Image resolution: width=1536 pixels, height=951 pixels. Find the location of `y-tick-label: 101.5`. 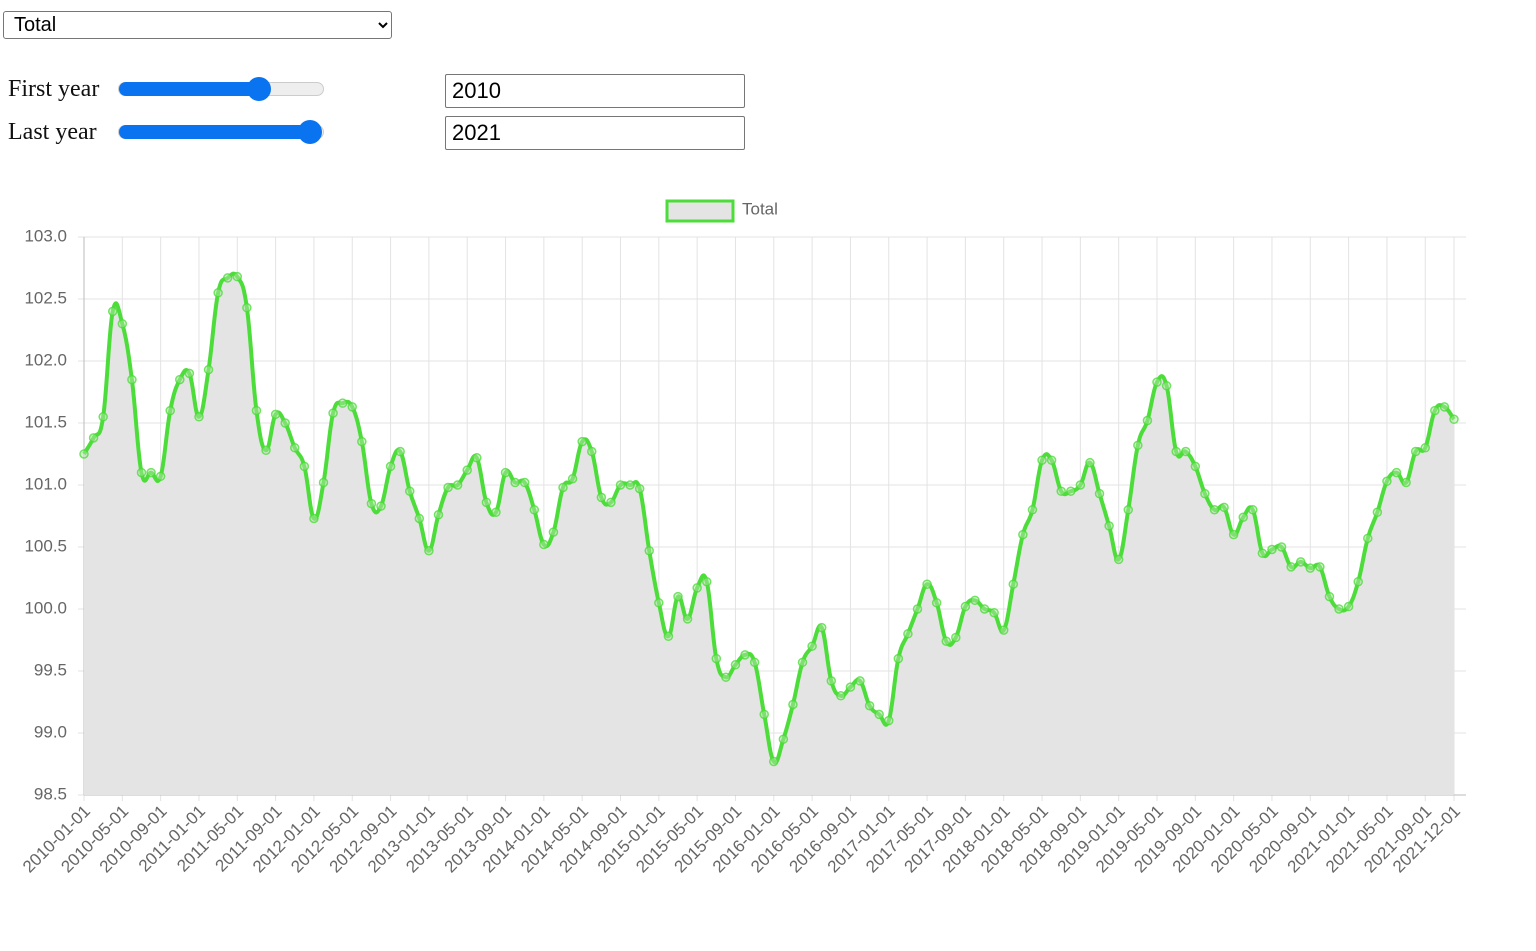

y-tick-label: 101.5 is located at coordinates (45, 421).